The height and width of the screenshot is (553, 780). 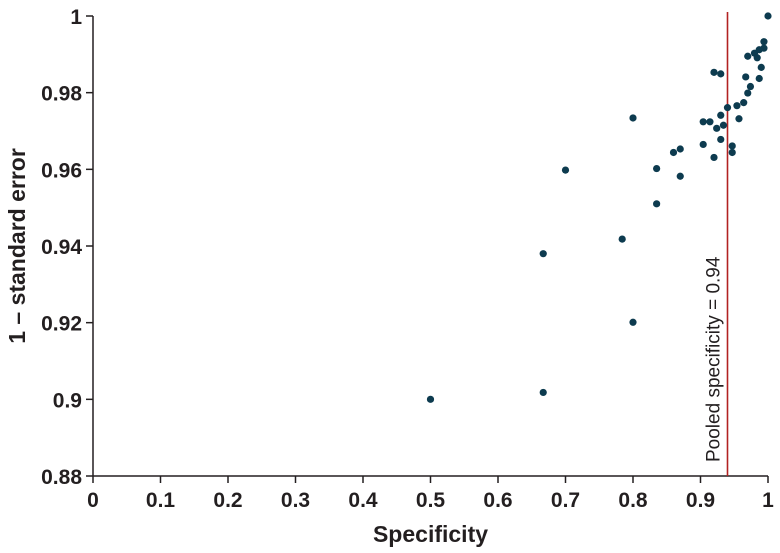 I want to click on x-tick-label: 0.6, so click(x=497, y=500).